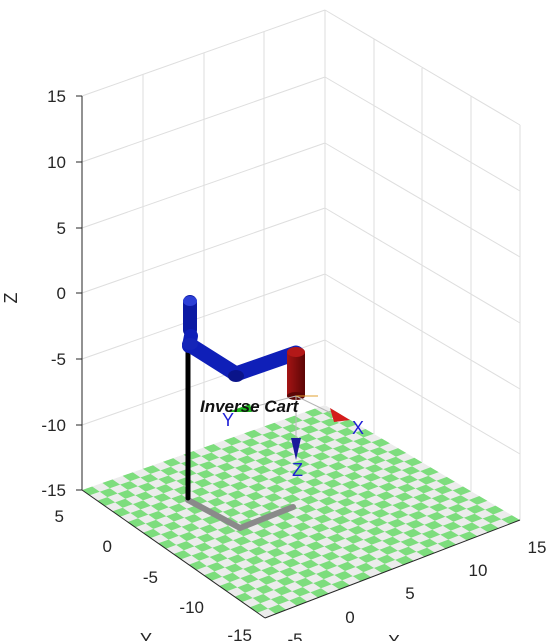 The width and height of the screenshot is (552, 641). I want to click on y-axis-tick-labels: 5 0 -5 -10 -15, so click(153, 574).